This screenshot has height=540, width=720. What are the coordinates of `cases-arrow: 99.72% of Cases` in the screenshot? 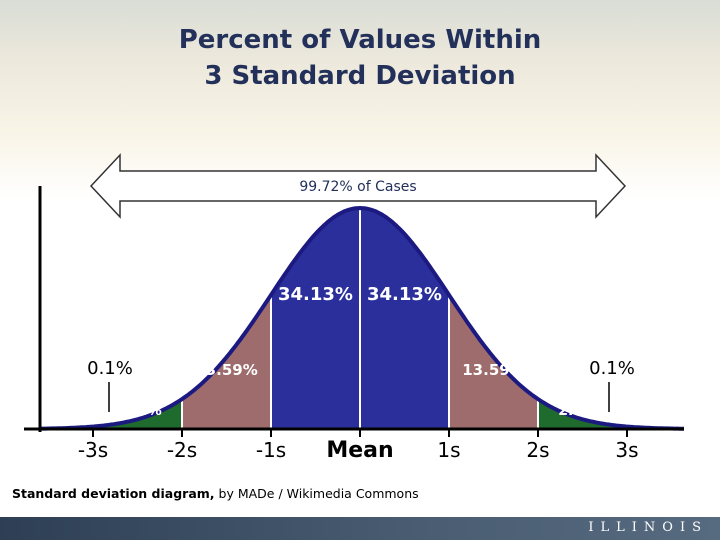 It's located at (358, 186).